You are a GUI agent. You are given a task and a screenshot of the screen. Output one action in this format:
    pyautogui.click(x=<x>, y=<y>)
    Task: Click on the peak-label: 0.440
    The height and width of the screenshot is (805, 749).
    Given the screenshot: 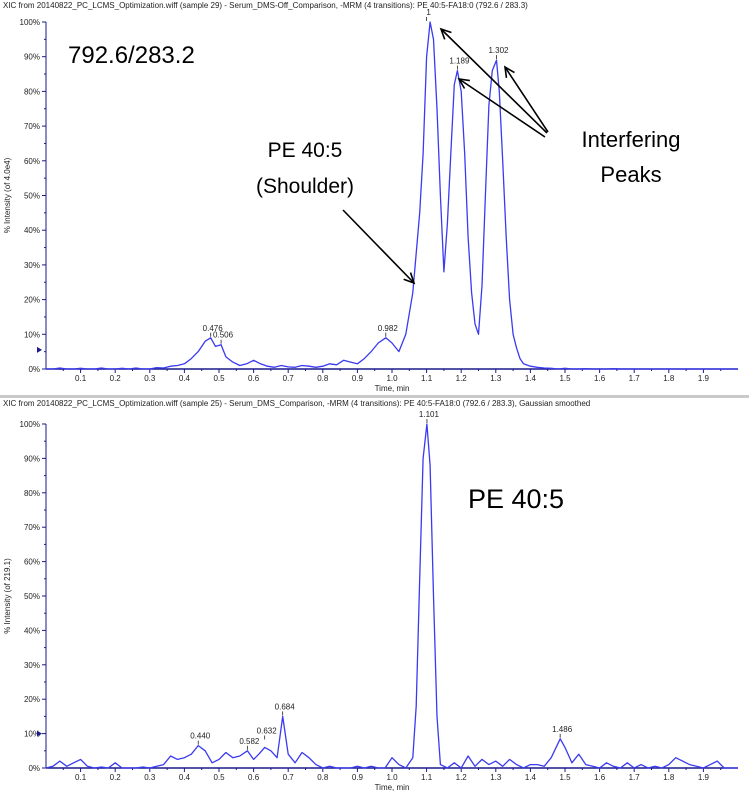 What is the action you would take?
    pyautogui.click(x=200, y=736)
    